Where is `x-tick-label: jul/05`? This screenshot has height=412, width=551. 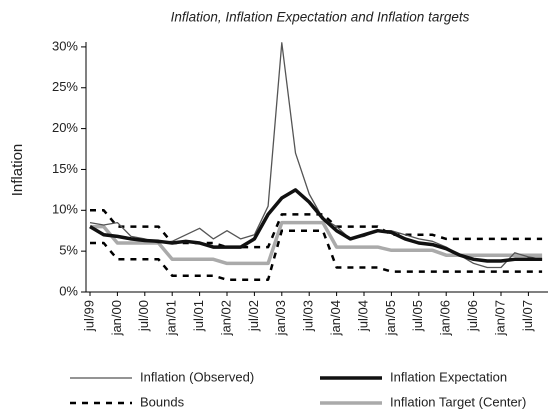 x-tick-label: jul/05 is located at coordinates (417, 316).